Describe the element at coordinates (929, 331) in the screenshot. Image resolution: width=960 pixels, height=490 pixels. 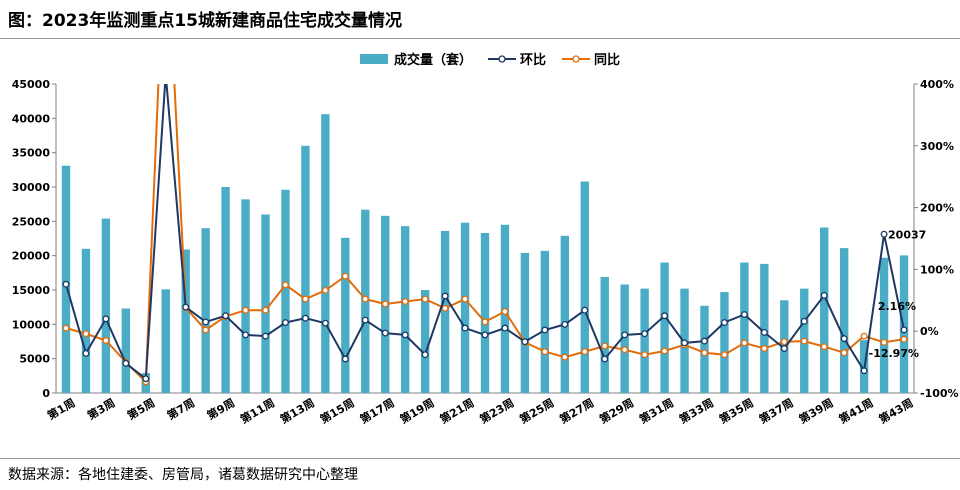
I see `y-tick-label-right: 0%` at that location.